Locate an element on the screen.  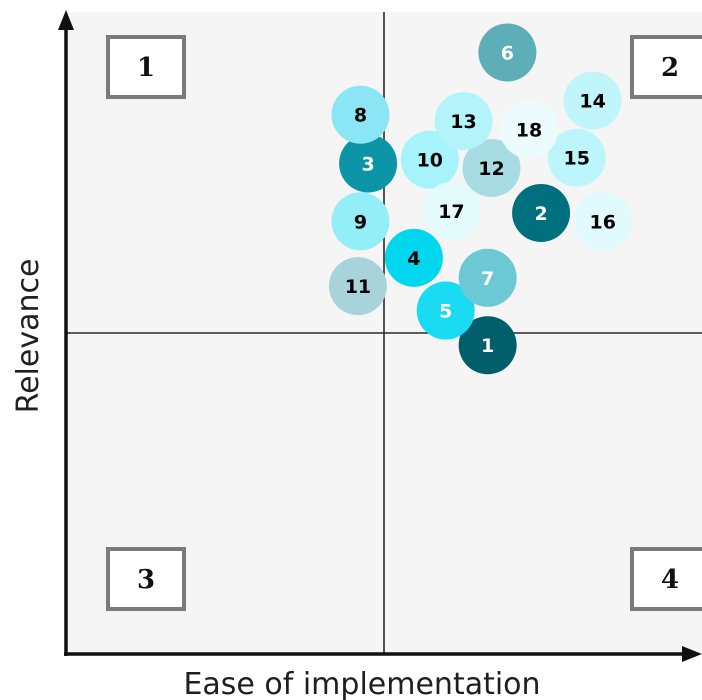
bubble-13: 13 is located at coordinates (463, 121).